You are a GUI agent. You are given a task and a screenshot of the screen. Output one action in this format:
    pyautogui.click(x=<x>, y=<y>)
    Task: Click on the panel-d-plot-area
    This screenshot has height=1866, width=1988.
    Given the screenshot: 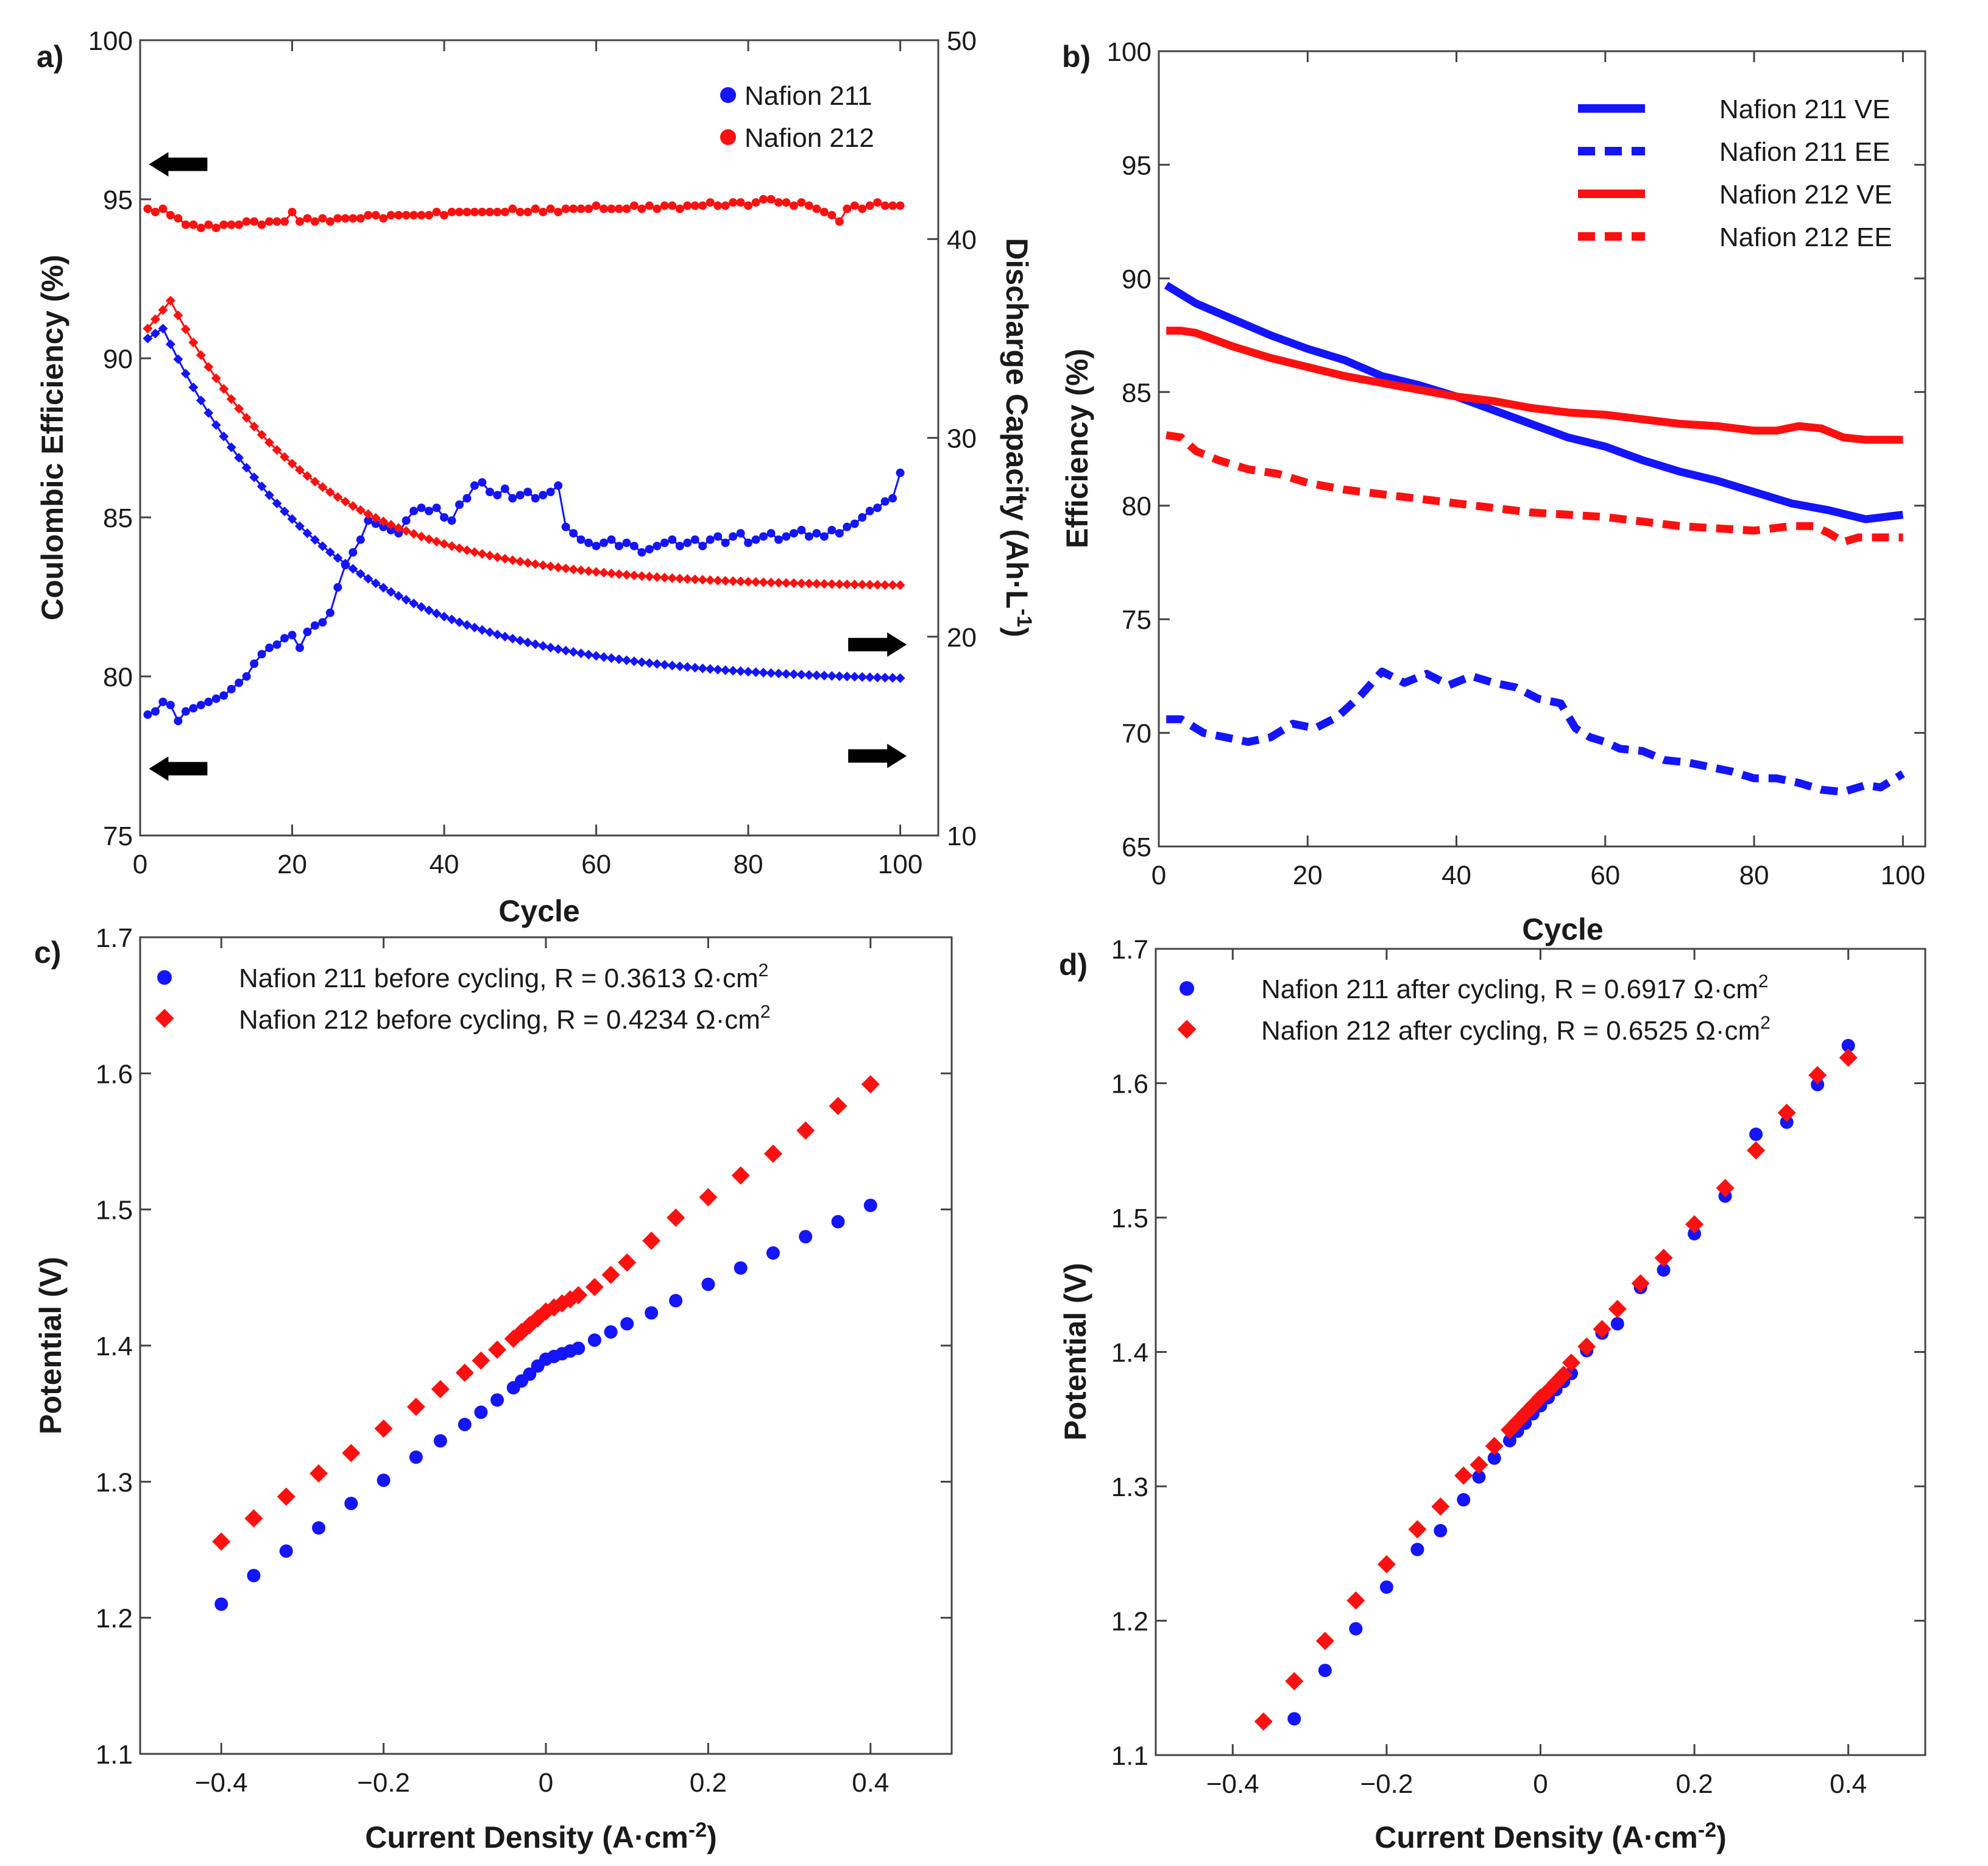 What is the action you would take?
    pyautogui.click(x=1556, y=1384)
    